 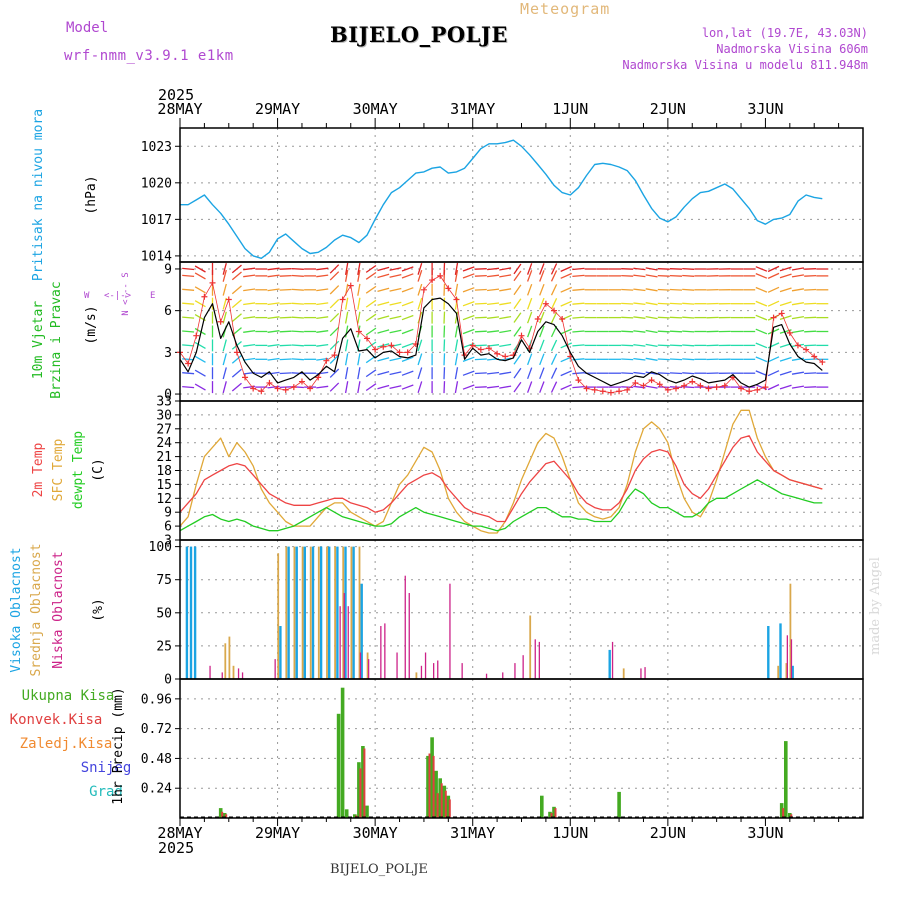 I want to click on top-day-label: 3JUN, so click(x=765, y=109).